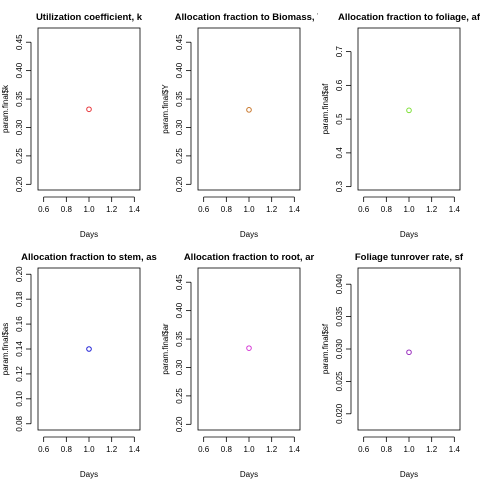 This screenshot has width=480, height=480. Describe the element at coordinates (249, 257) in the screenshot. I see `chart-title: Allocation fraction to root, ar` at that location.